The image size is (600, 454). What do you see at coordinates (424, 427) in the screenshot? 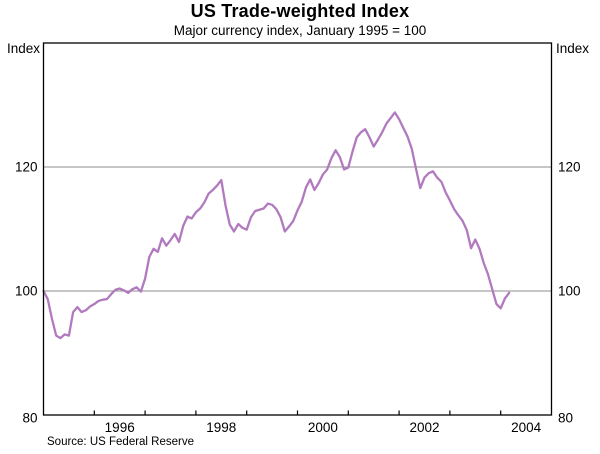
I see `x-year-label: 2002` at bounding box center [424, 427].